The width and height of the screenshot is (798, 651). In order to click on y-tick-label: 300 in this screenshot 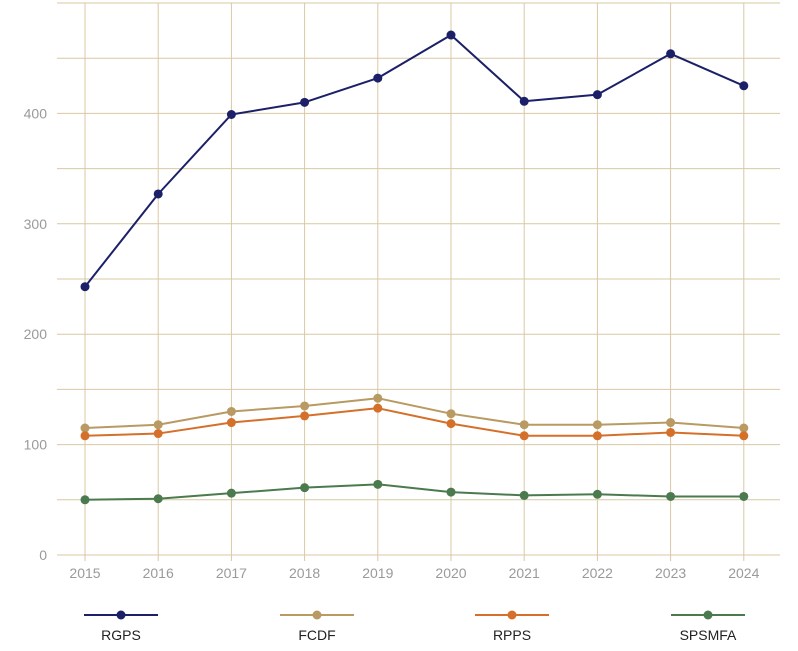, I will do `click(36, 224)`.